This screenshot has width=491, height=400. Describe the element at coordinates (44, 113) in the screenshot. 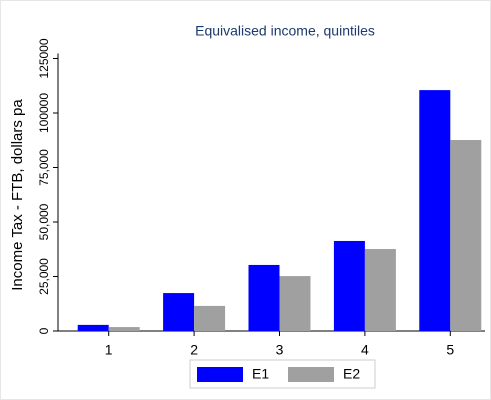

I see `y-tick-label: 100000` at that location.